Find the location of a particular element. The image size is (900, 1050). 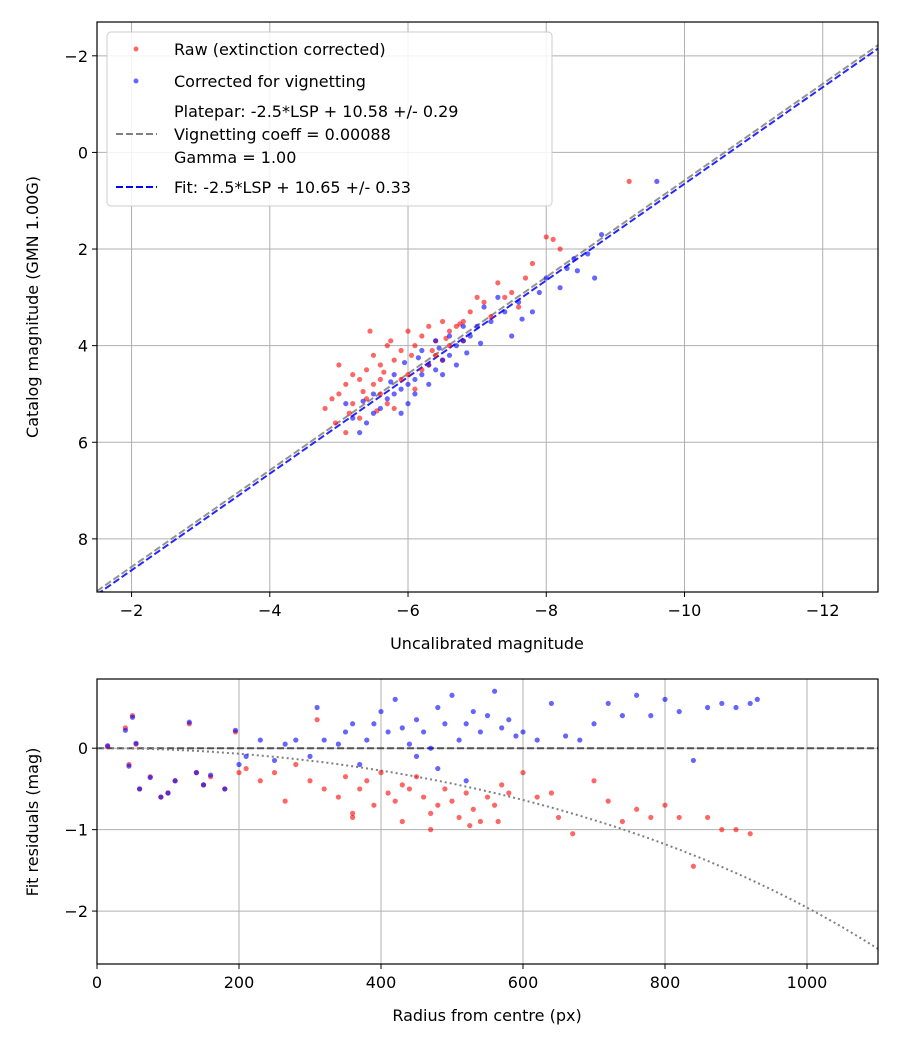

x-tick-label: −6 is located at coordinates (408, 610).